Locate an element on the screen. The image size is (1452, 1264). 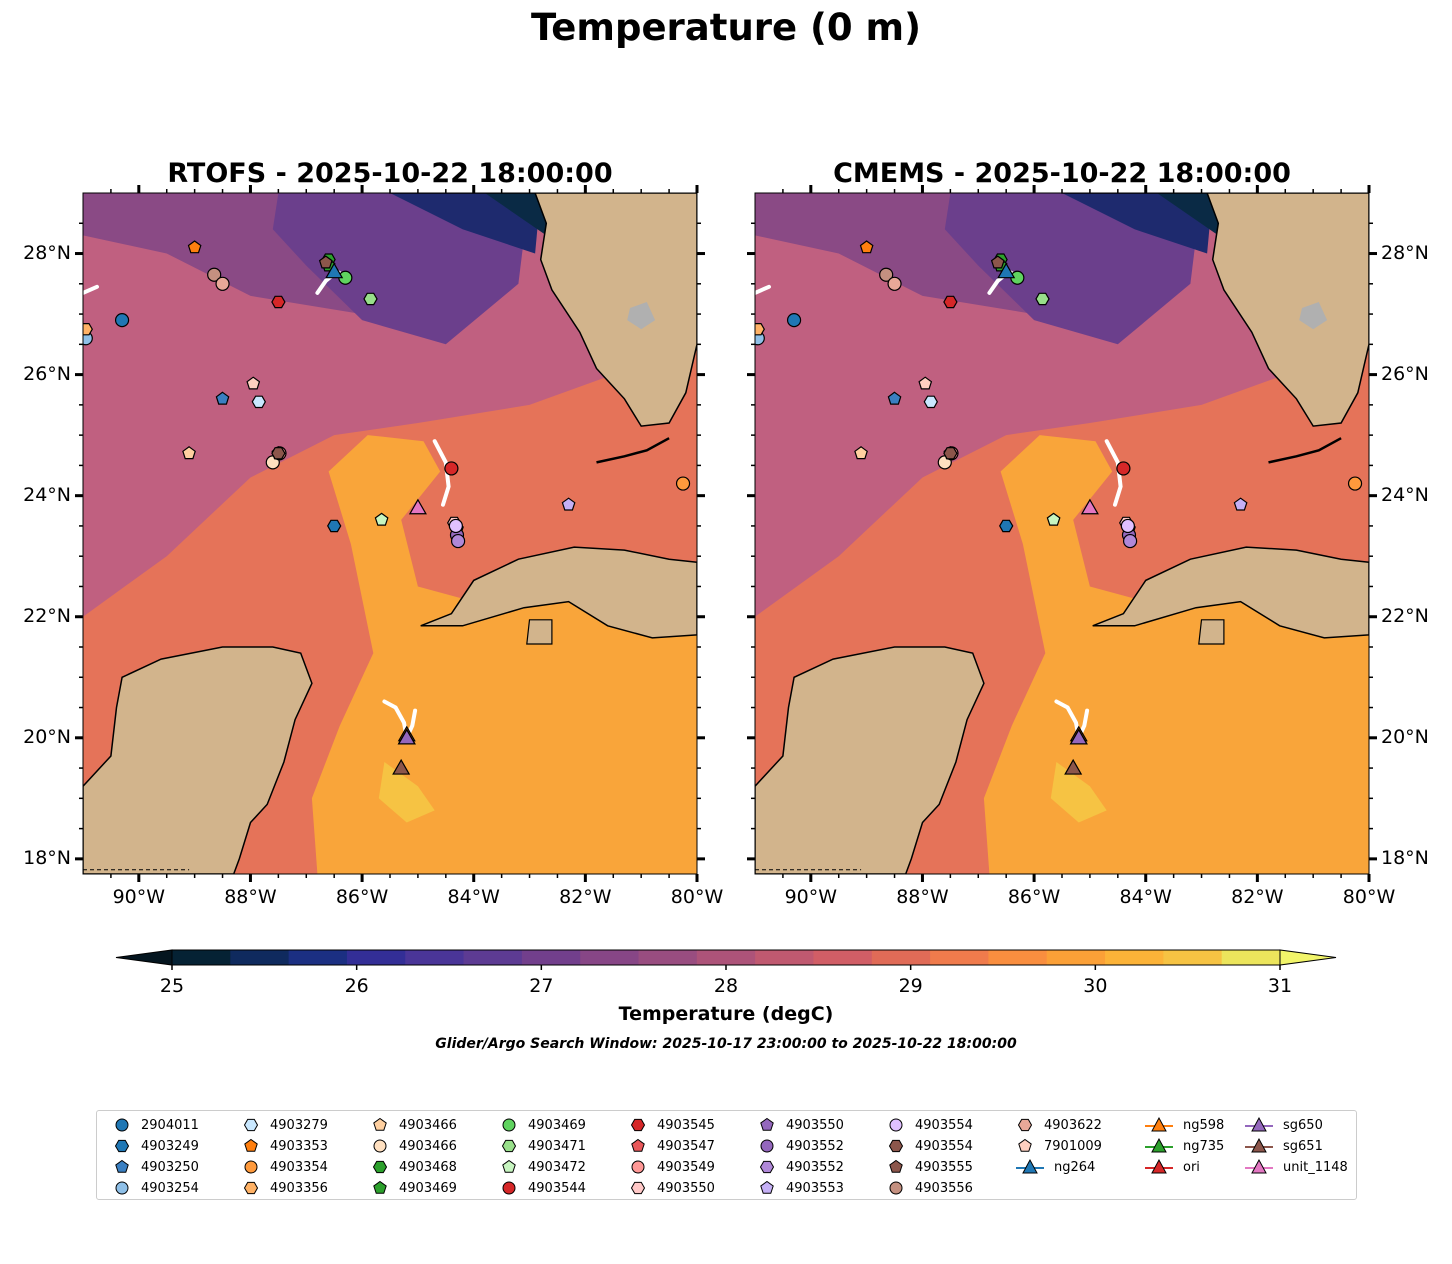
legend-item-4903249: 4903249 is located at coordinates (155, 1146).